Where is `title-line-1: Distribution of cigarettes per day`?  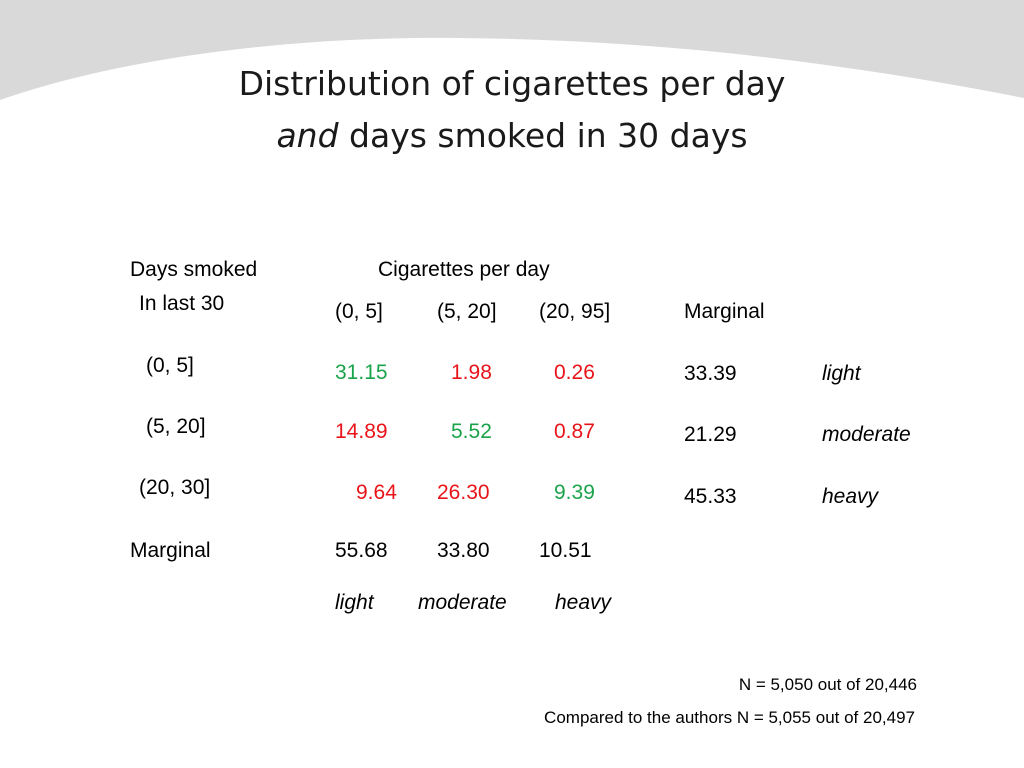 title-line-1: Distribution of cigarettes per day is located at coordinates (512, 83).